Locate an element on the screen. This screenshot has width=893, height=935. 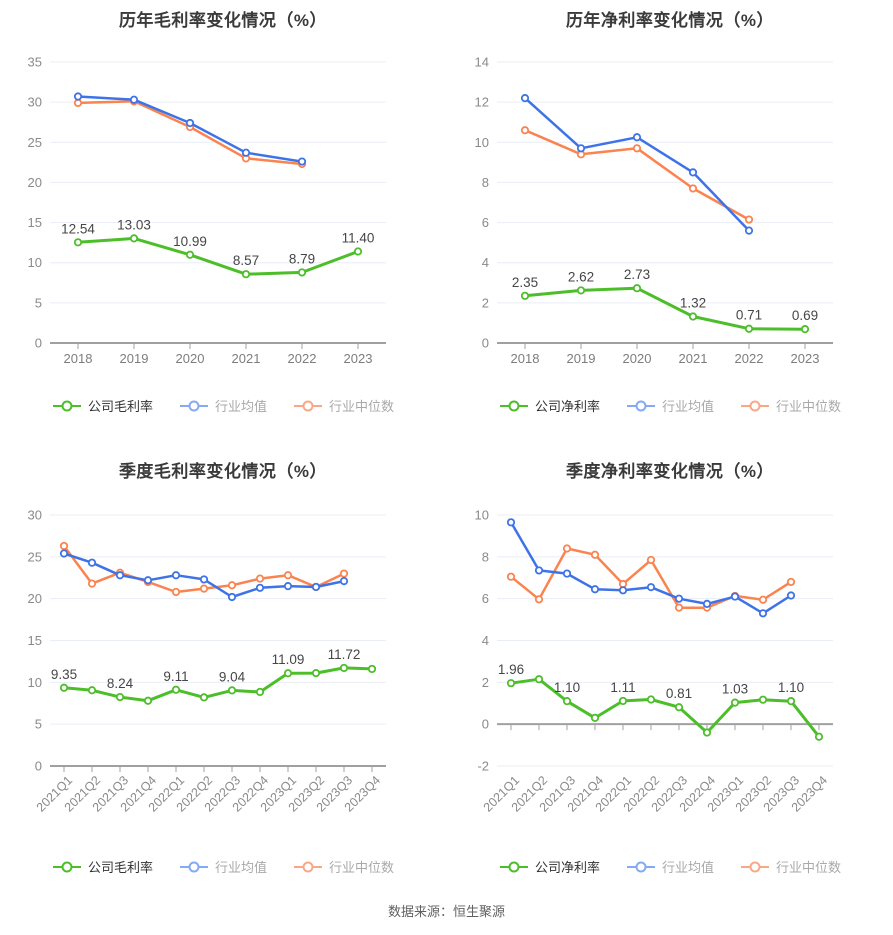
y-tick-label: 35 is located at coordinates (35, 62).